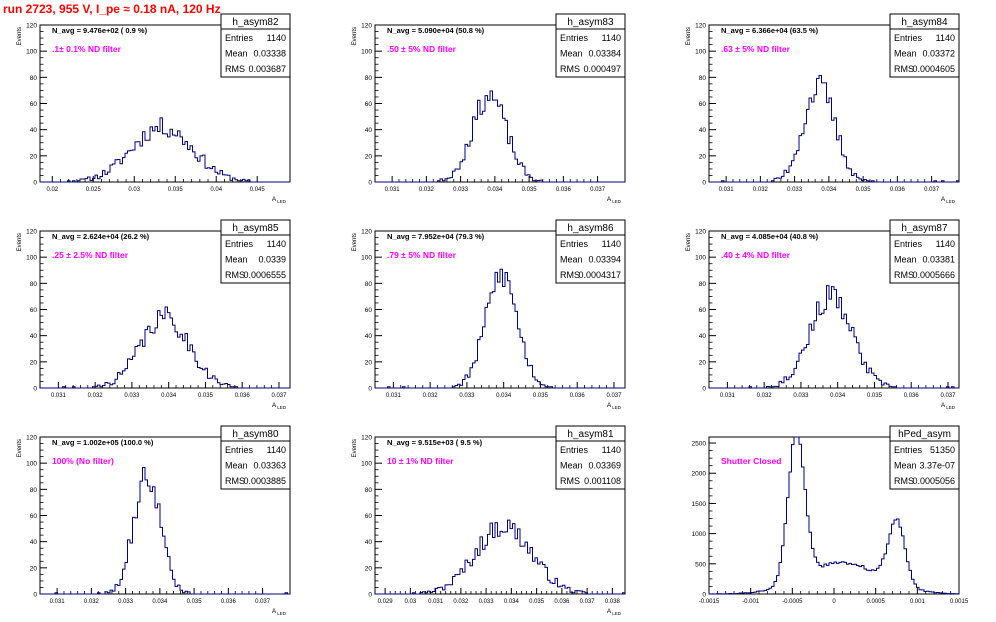 The height and width of the screenshot is (622, 996). Describe the element at coordinates (435, 442) in the screenshot. I see `navg-label: N_avg = 9.515e+03 ( 9.5 %)` at that location.